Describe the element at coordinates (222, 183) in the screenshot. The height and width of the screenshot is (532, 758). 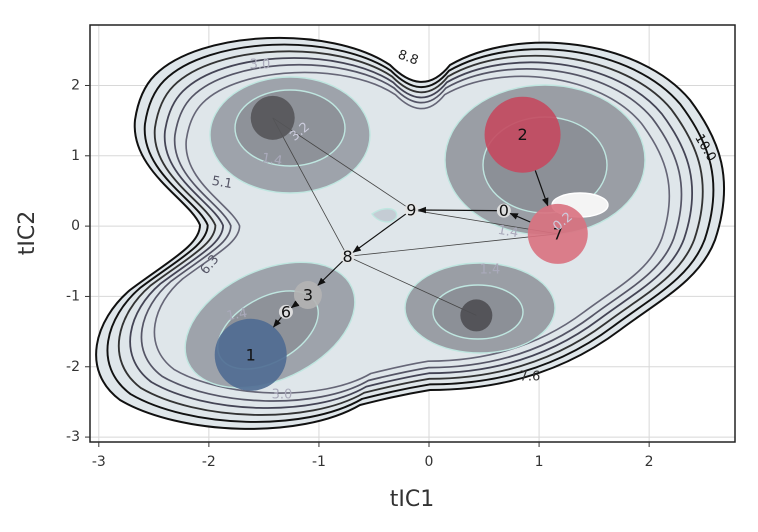
I see `contour-label: 5.1` at that location.